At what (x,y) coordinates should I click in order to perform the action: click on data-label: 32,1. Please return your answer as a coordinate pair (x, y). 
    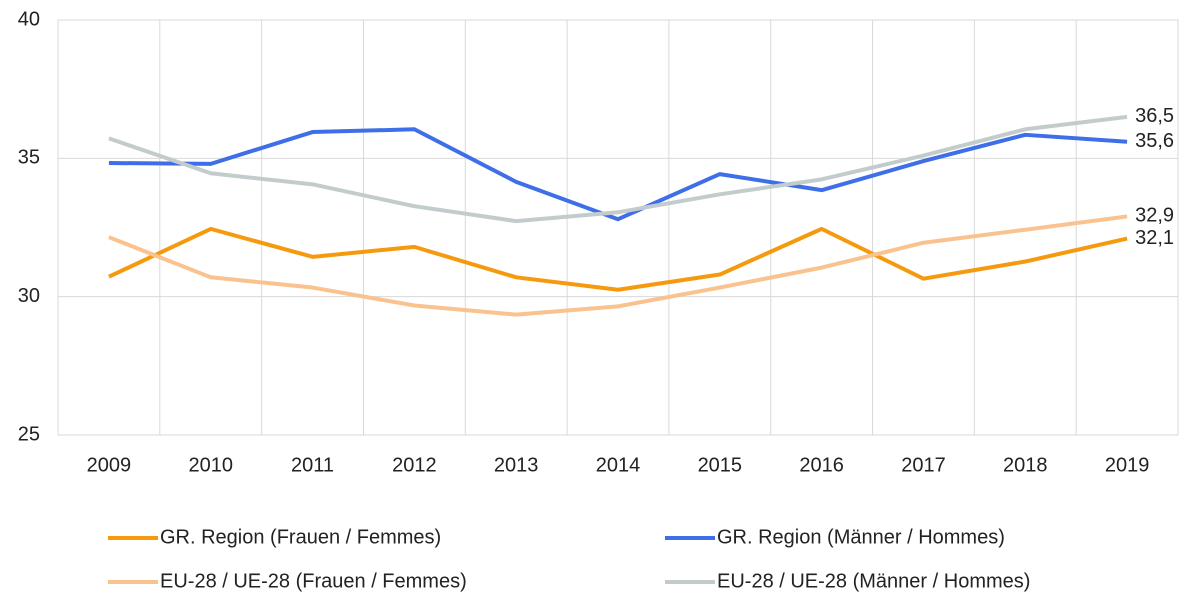
    Looking at the image, I should click on (1154, 238).